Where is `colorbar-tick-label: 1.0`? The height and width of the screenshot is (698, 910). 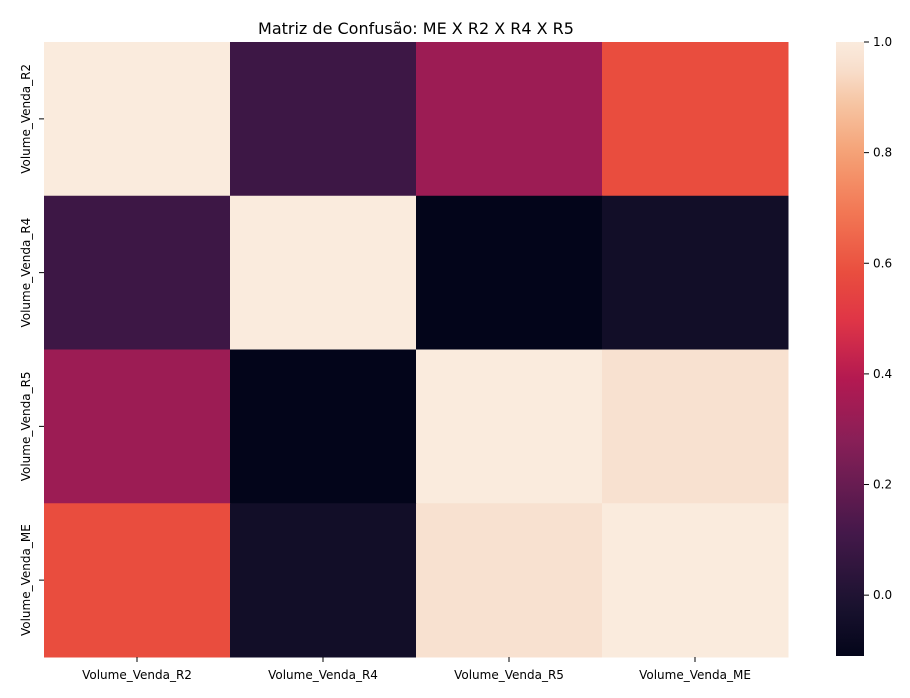 colorbar-tick-label: 1.0 is located at coordinates (882, 42).